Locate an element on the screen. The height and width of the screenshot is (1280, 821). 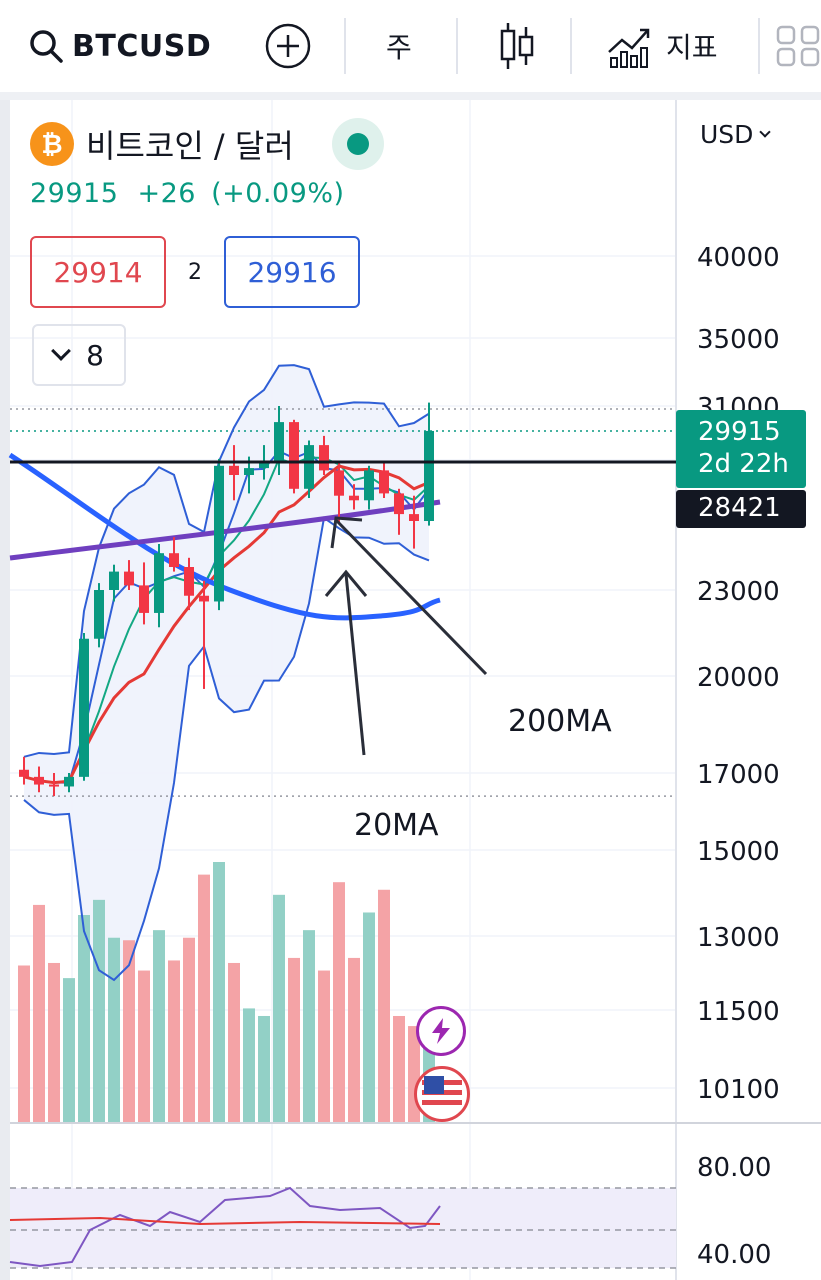
rsi-ma-line is located at coordinates (225, 1221).